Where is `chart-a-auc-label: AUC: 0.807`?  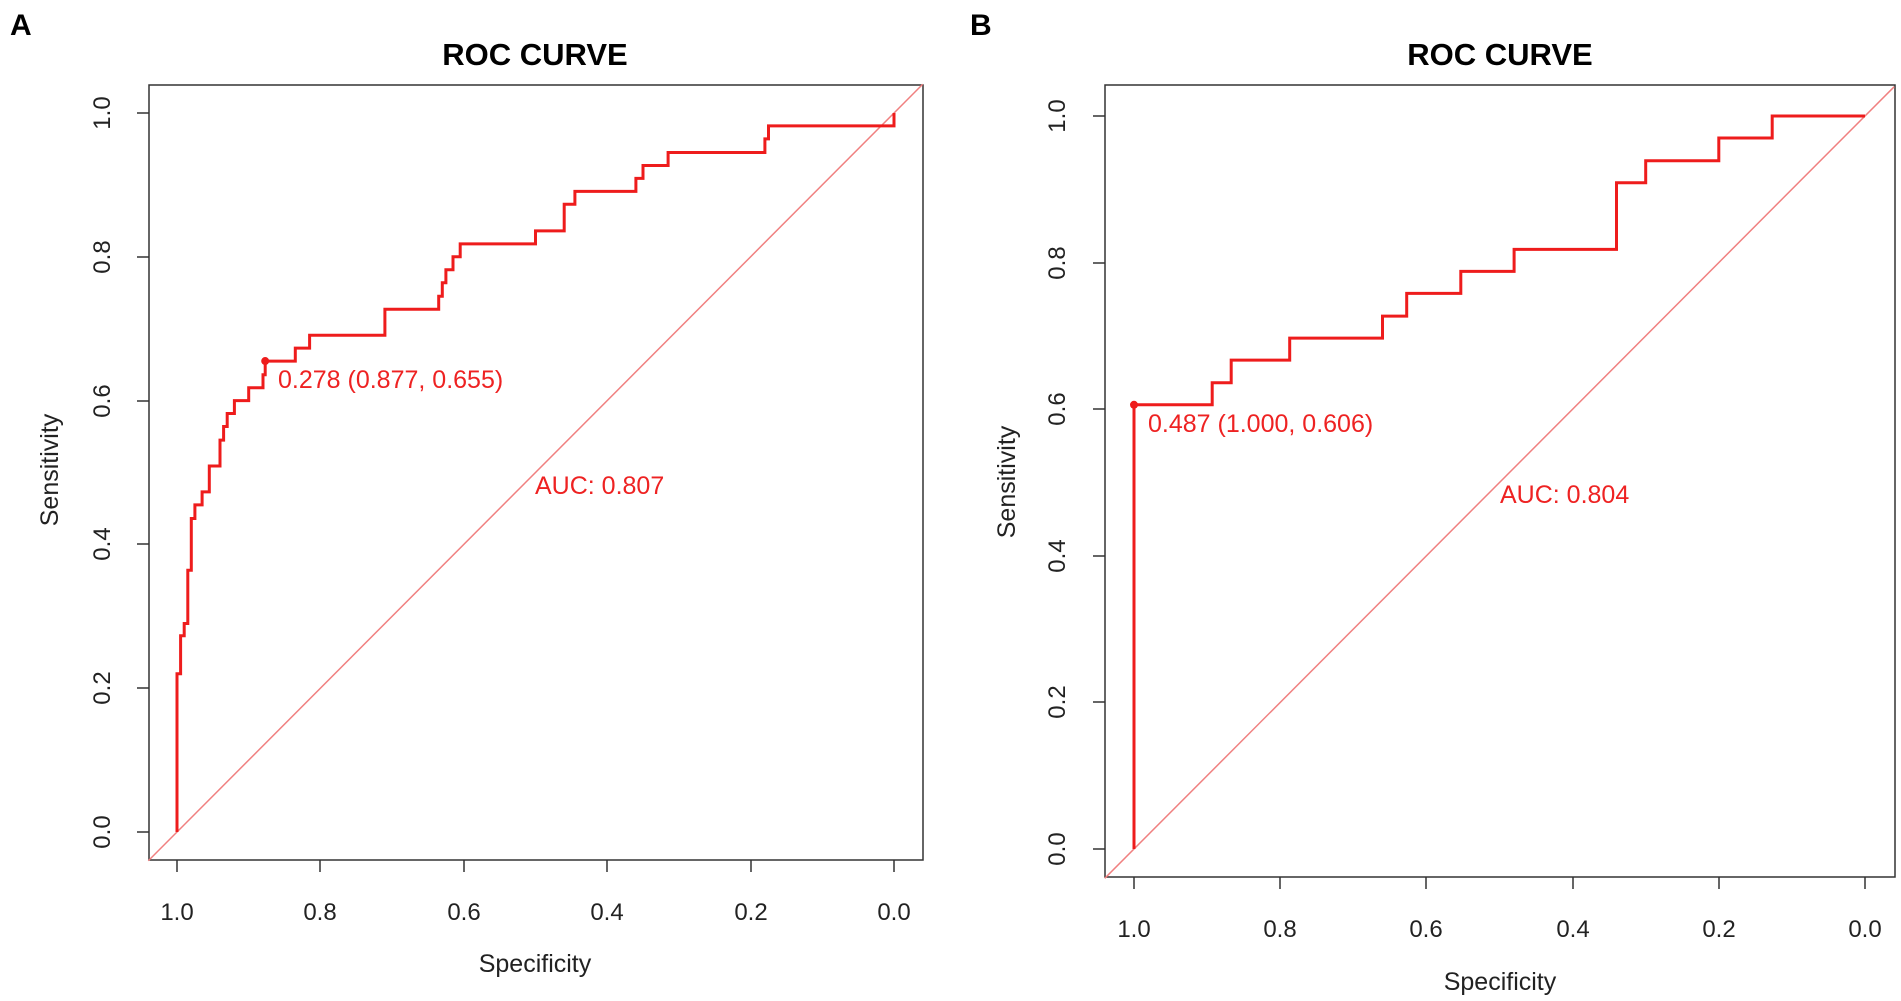 chart-a-auc-label: AUC: 0.807 is located at coordinates (599, 486).